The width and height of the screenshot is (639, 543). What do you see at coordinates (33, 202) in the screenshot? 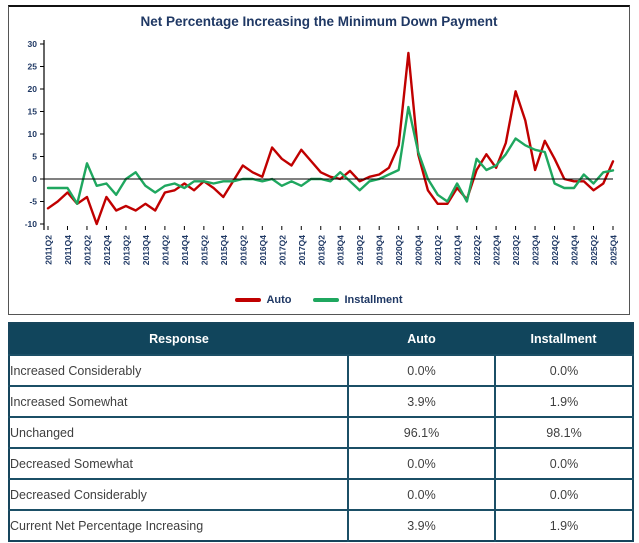
I see `y-tick-label: -5` at bounding box center [33, 202].